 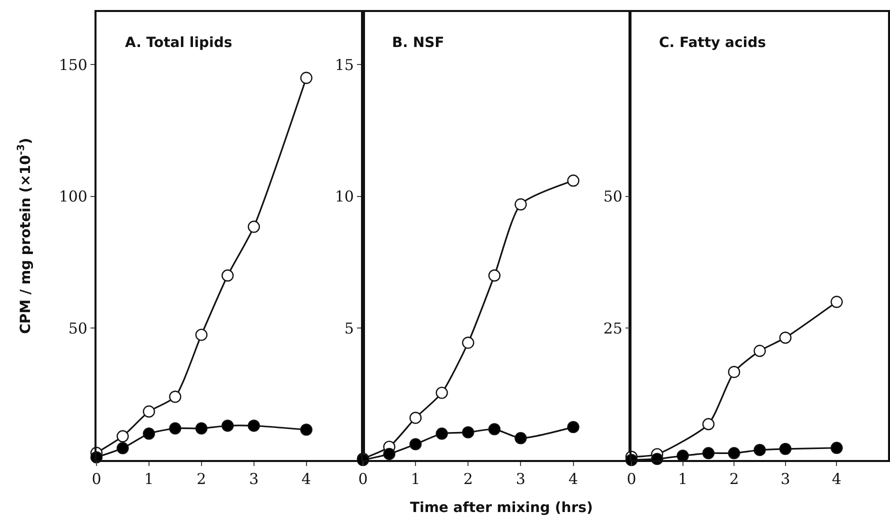 What do you see at coordinates (178, 43) in the screenshot?
I see `text: A. Total lipids` at bounding box center [178, 43].